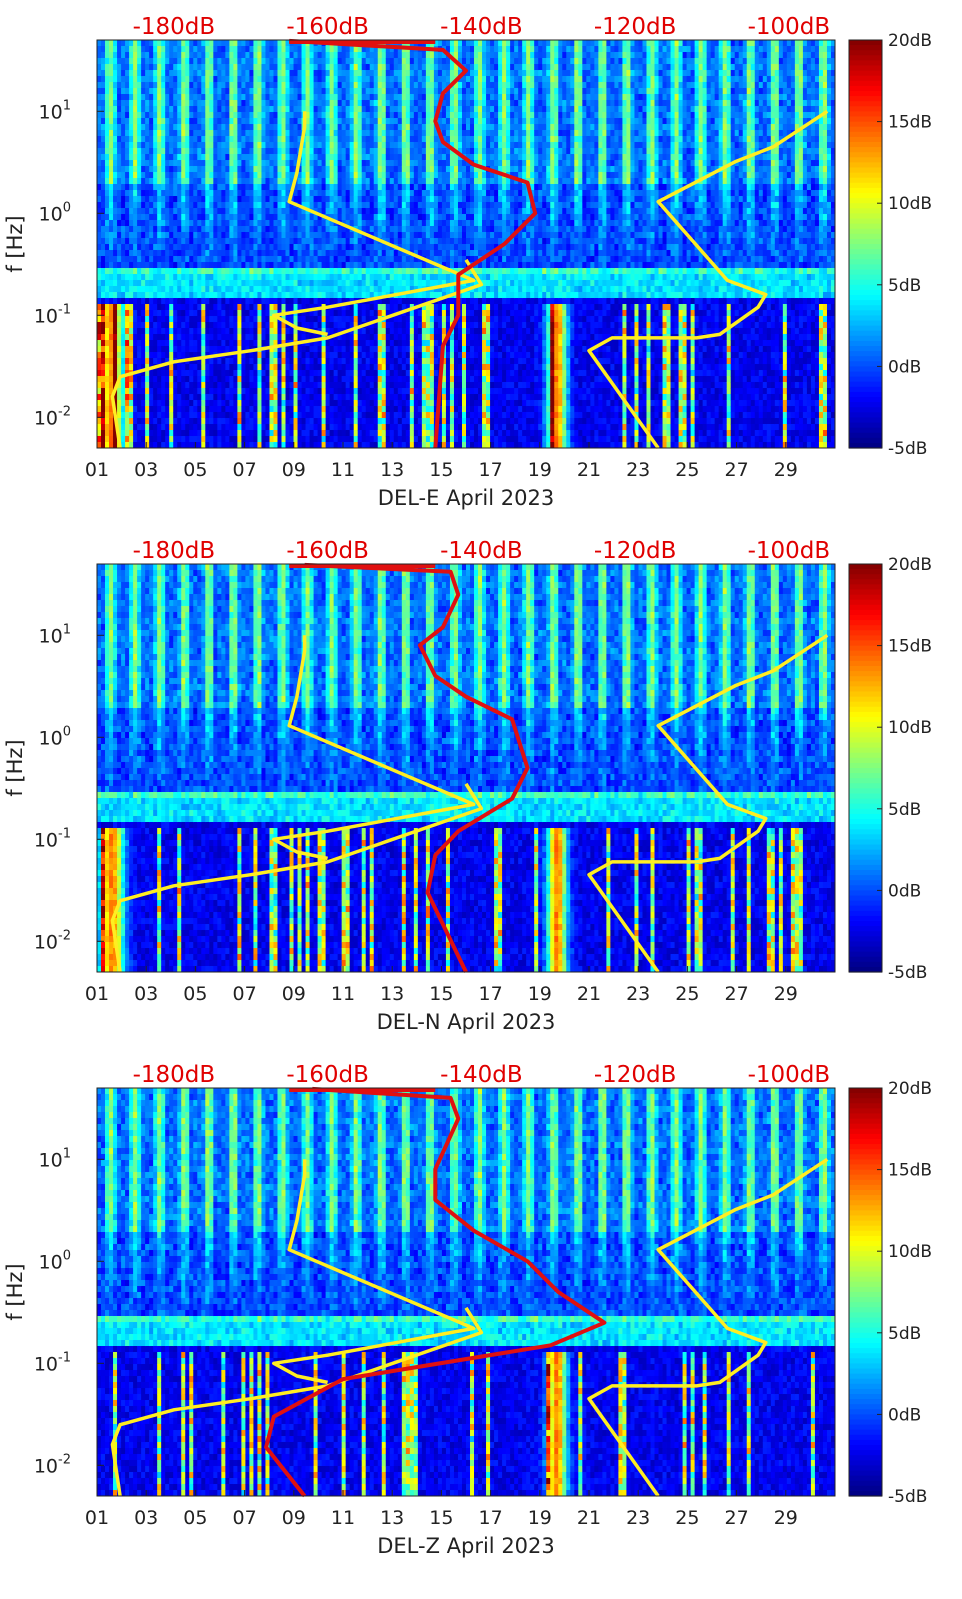  Describe the element at coordinates (466, 498) in the screenshot. I see `x-axis-label: DEL-E April 2023` at that location.